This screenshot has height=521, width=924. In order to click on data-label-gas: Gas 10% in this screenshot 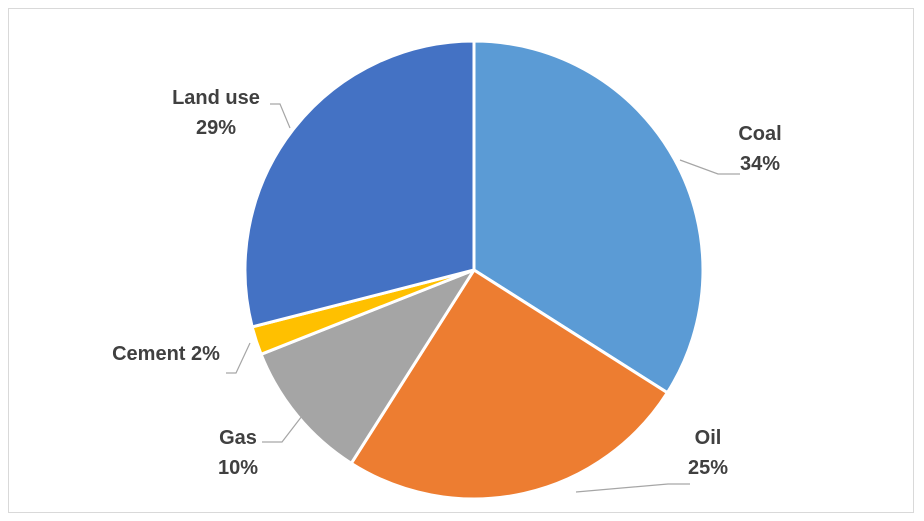, I will do `click(238, 453)`.